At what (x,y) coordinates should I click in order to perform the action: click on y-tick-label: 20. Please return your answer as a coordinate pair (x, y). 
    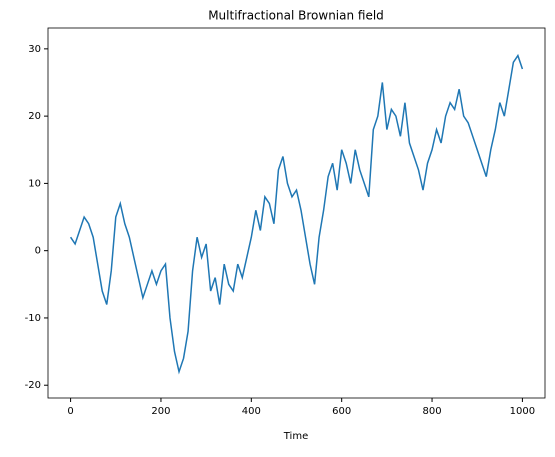
    Looking at the image, I should click on (34, 116).